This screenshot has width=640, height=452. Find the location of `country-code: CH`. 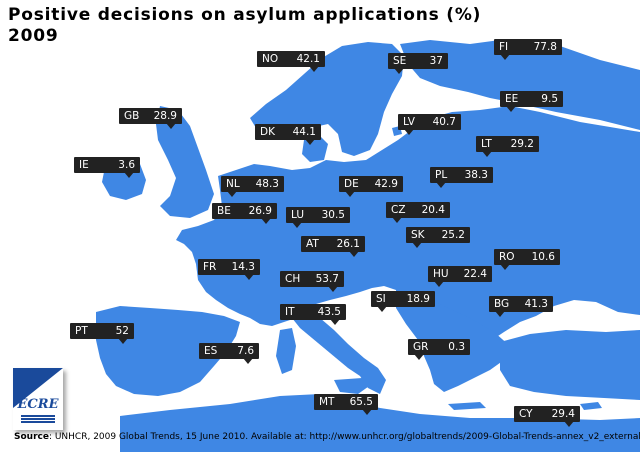

country-code: CH is located at coordinates (293, 279).